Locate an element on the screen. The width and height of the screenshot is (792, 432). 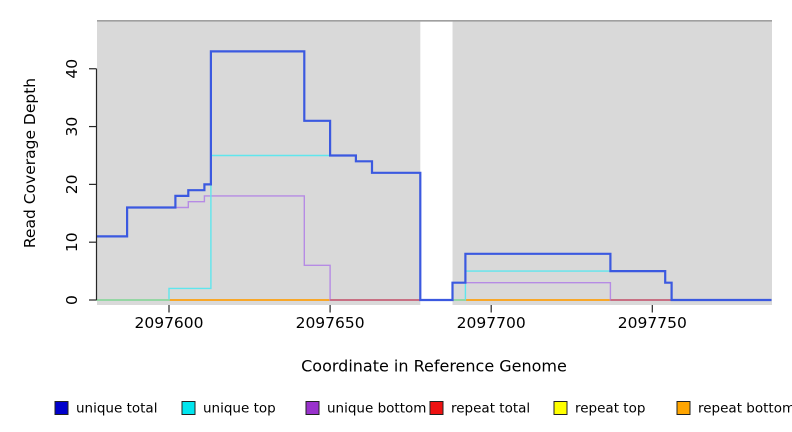
legend-item-label: unique total is located at coordinates (116, 409).